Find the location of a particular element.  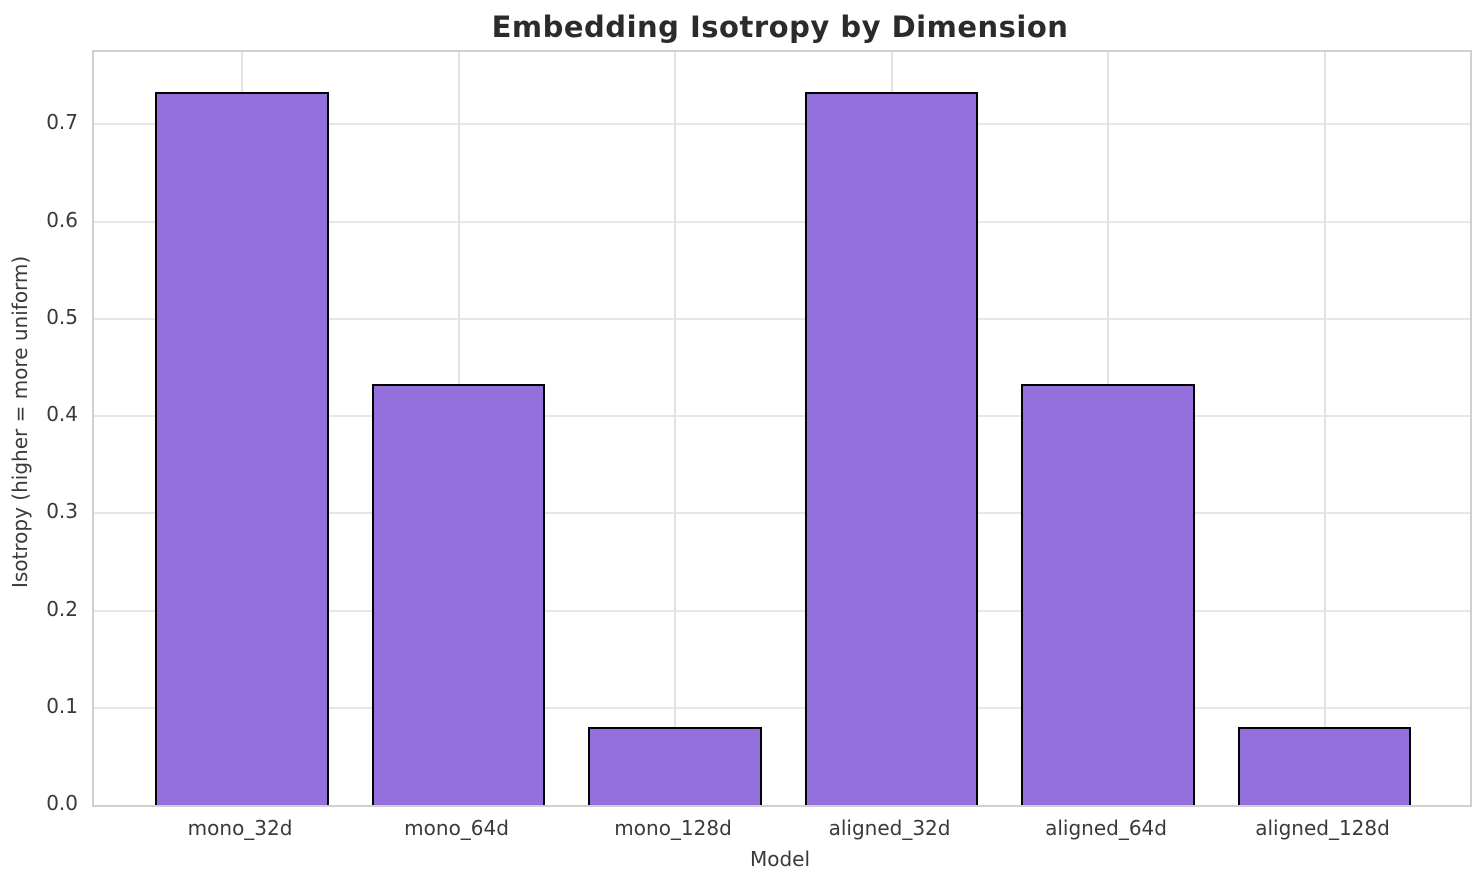

x-tick-label: mono_128d is located at coordinates (673, 828).